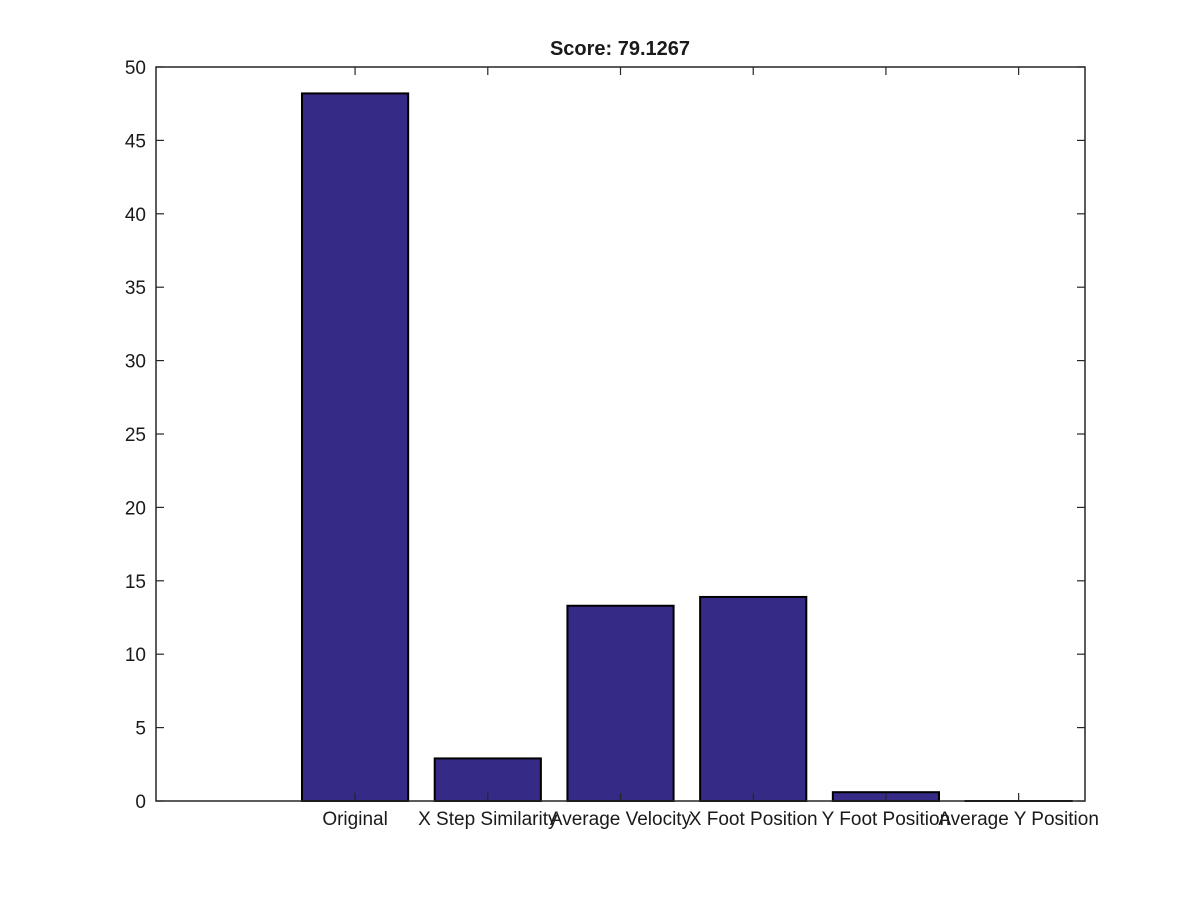  Describe the element at coordinates (620, 49) in the screenshot. I see `chart-title: Score: 79.1267` at that location.